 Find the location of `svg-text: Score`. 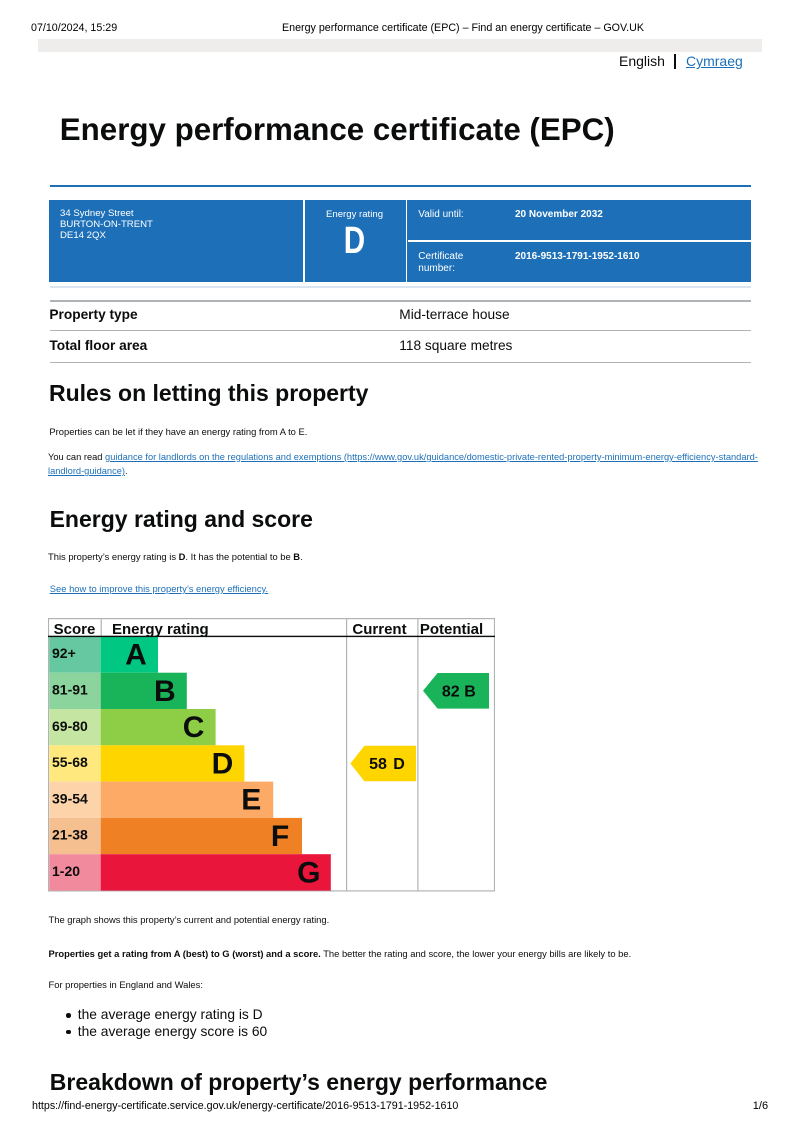

svg-text: Score is located at coordinates (75, 628).